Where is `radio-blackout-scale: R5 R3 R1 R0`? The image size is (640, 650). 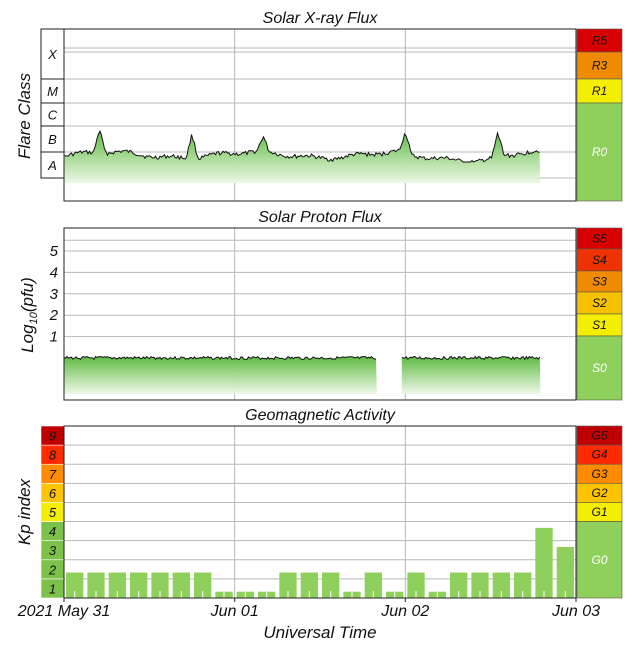
radio-blackout-scale: R5 R3 R1 R0 is located at coordinates (599, 115).